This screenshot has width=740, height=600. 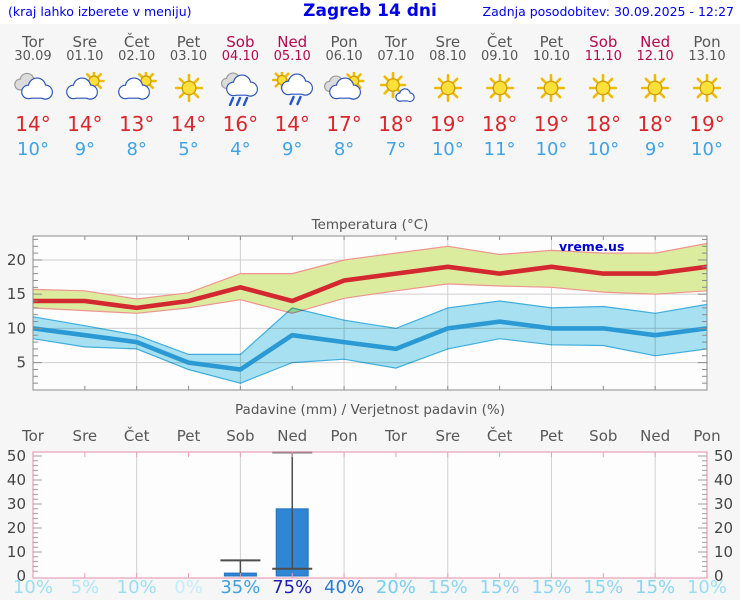 I want to click on last-update-text: Zadnja posodobitev: 30.09.2025 - 12:27, so click(x=608, y=11).